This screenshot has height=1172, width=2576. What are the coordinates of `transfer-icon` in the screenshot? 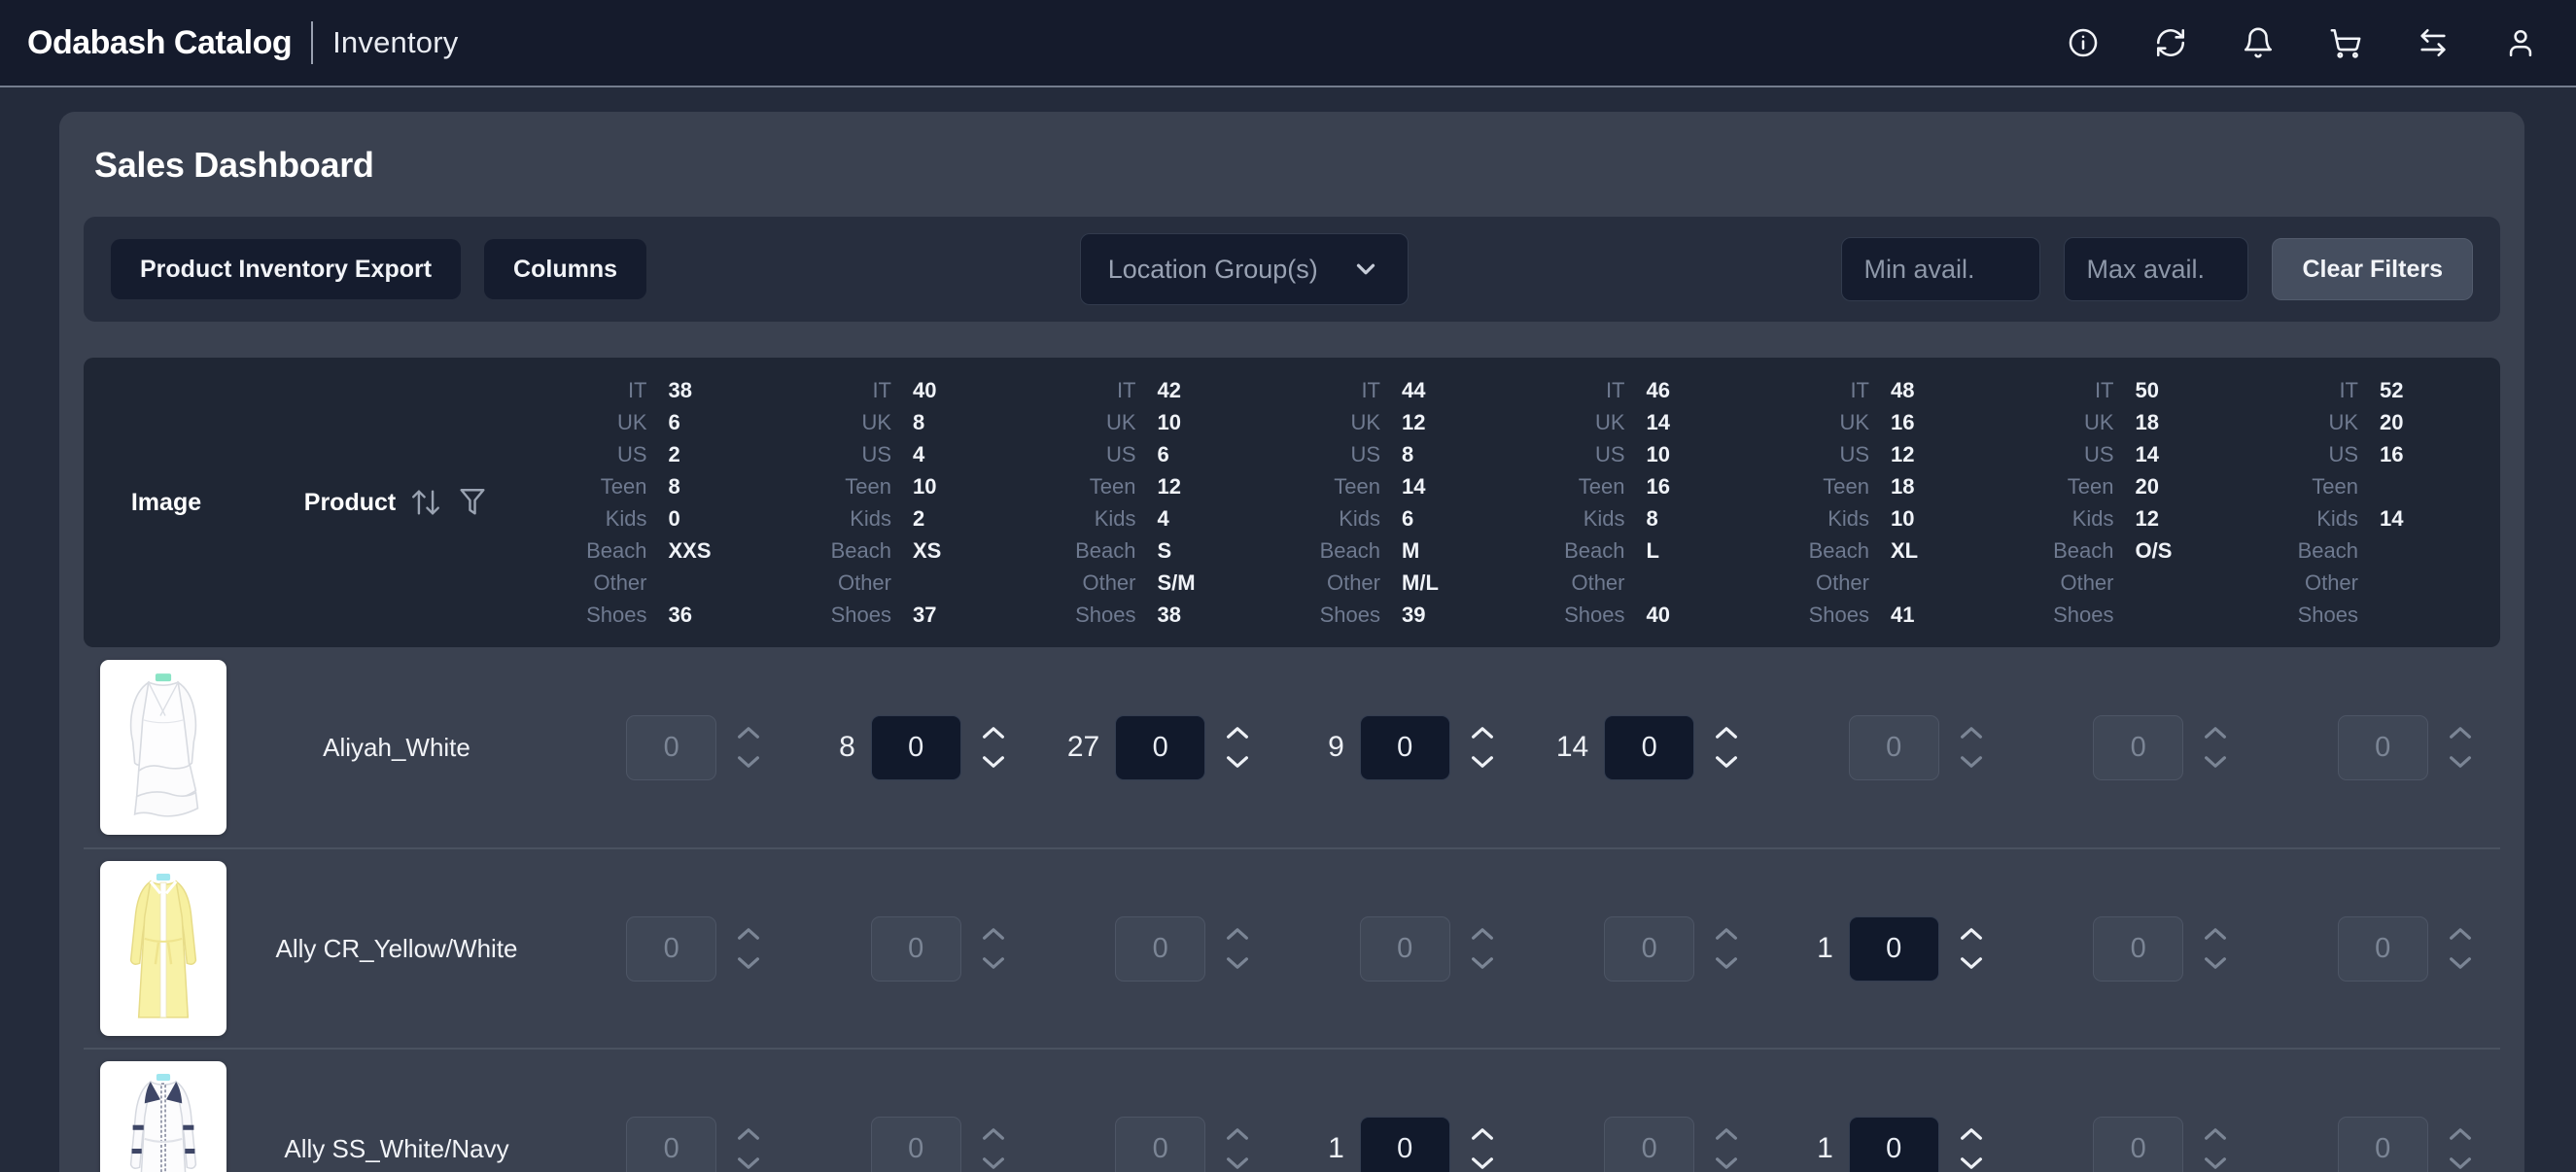 It's located at (2433, 43).